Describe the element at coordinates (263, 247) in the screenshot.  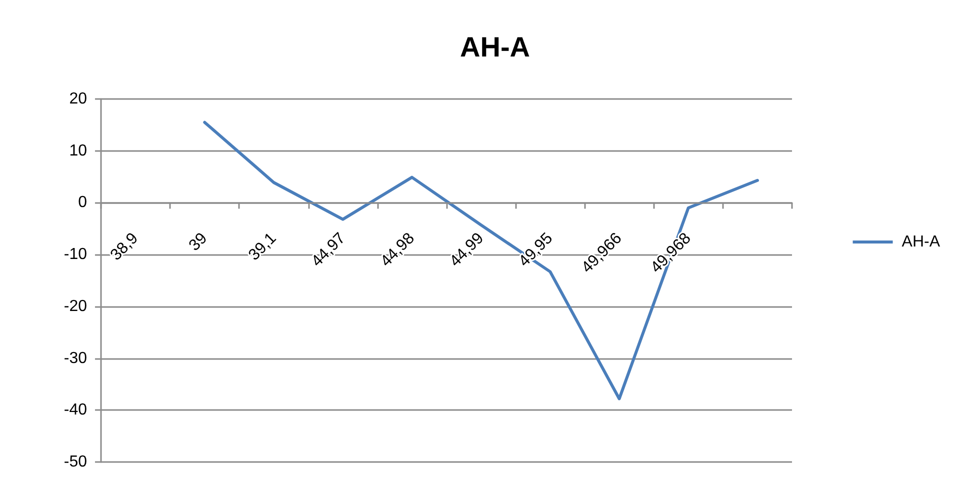
I see `x-tick-label: 39,1` at that location.